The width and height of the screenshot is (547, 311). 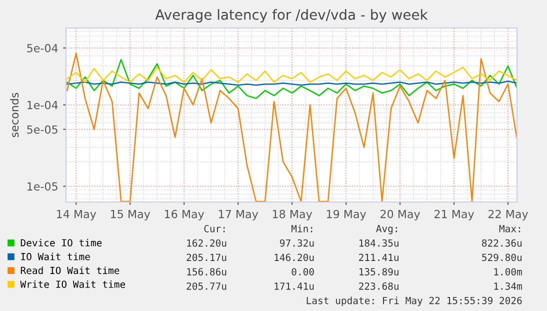 I want to click on x-tick-label: 14 May, so click(x=76, y=215).